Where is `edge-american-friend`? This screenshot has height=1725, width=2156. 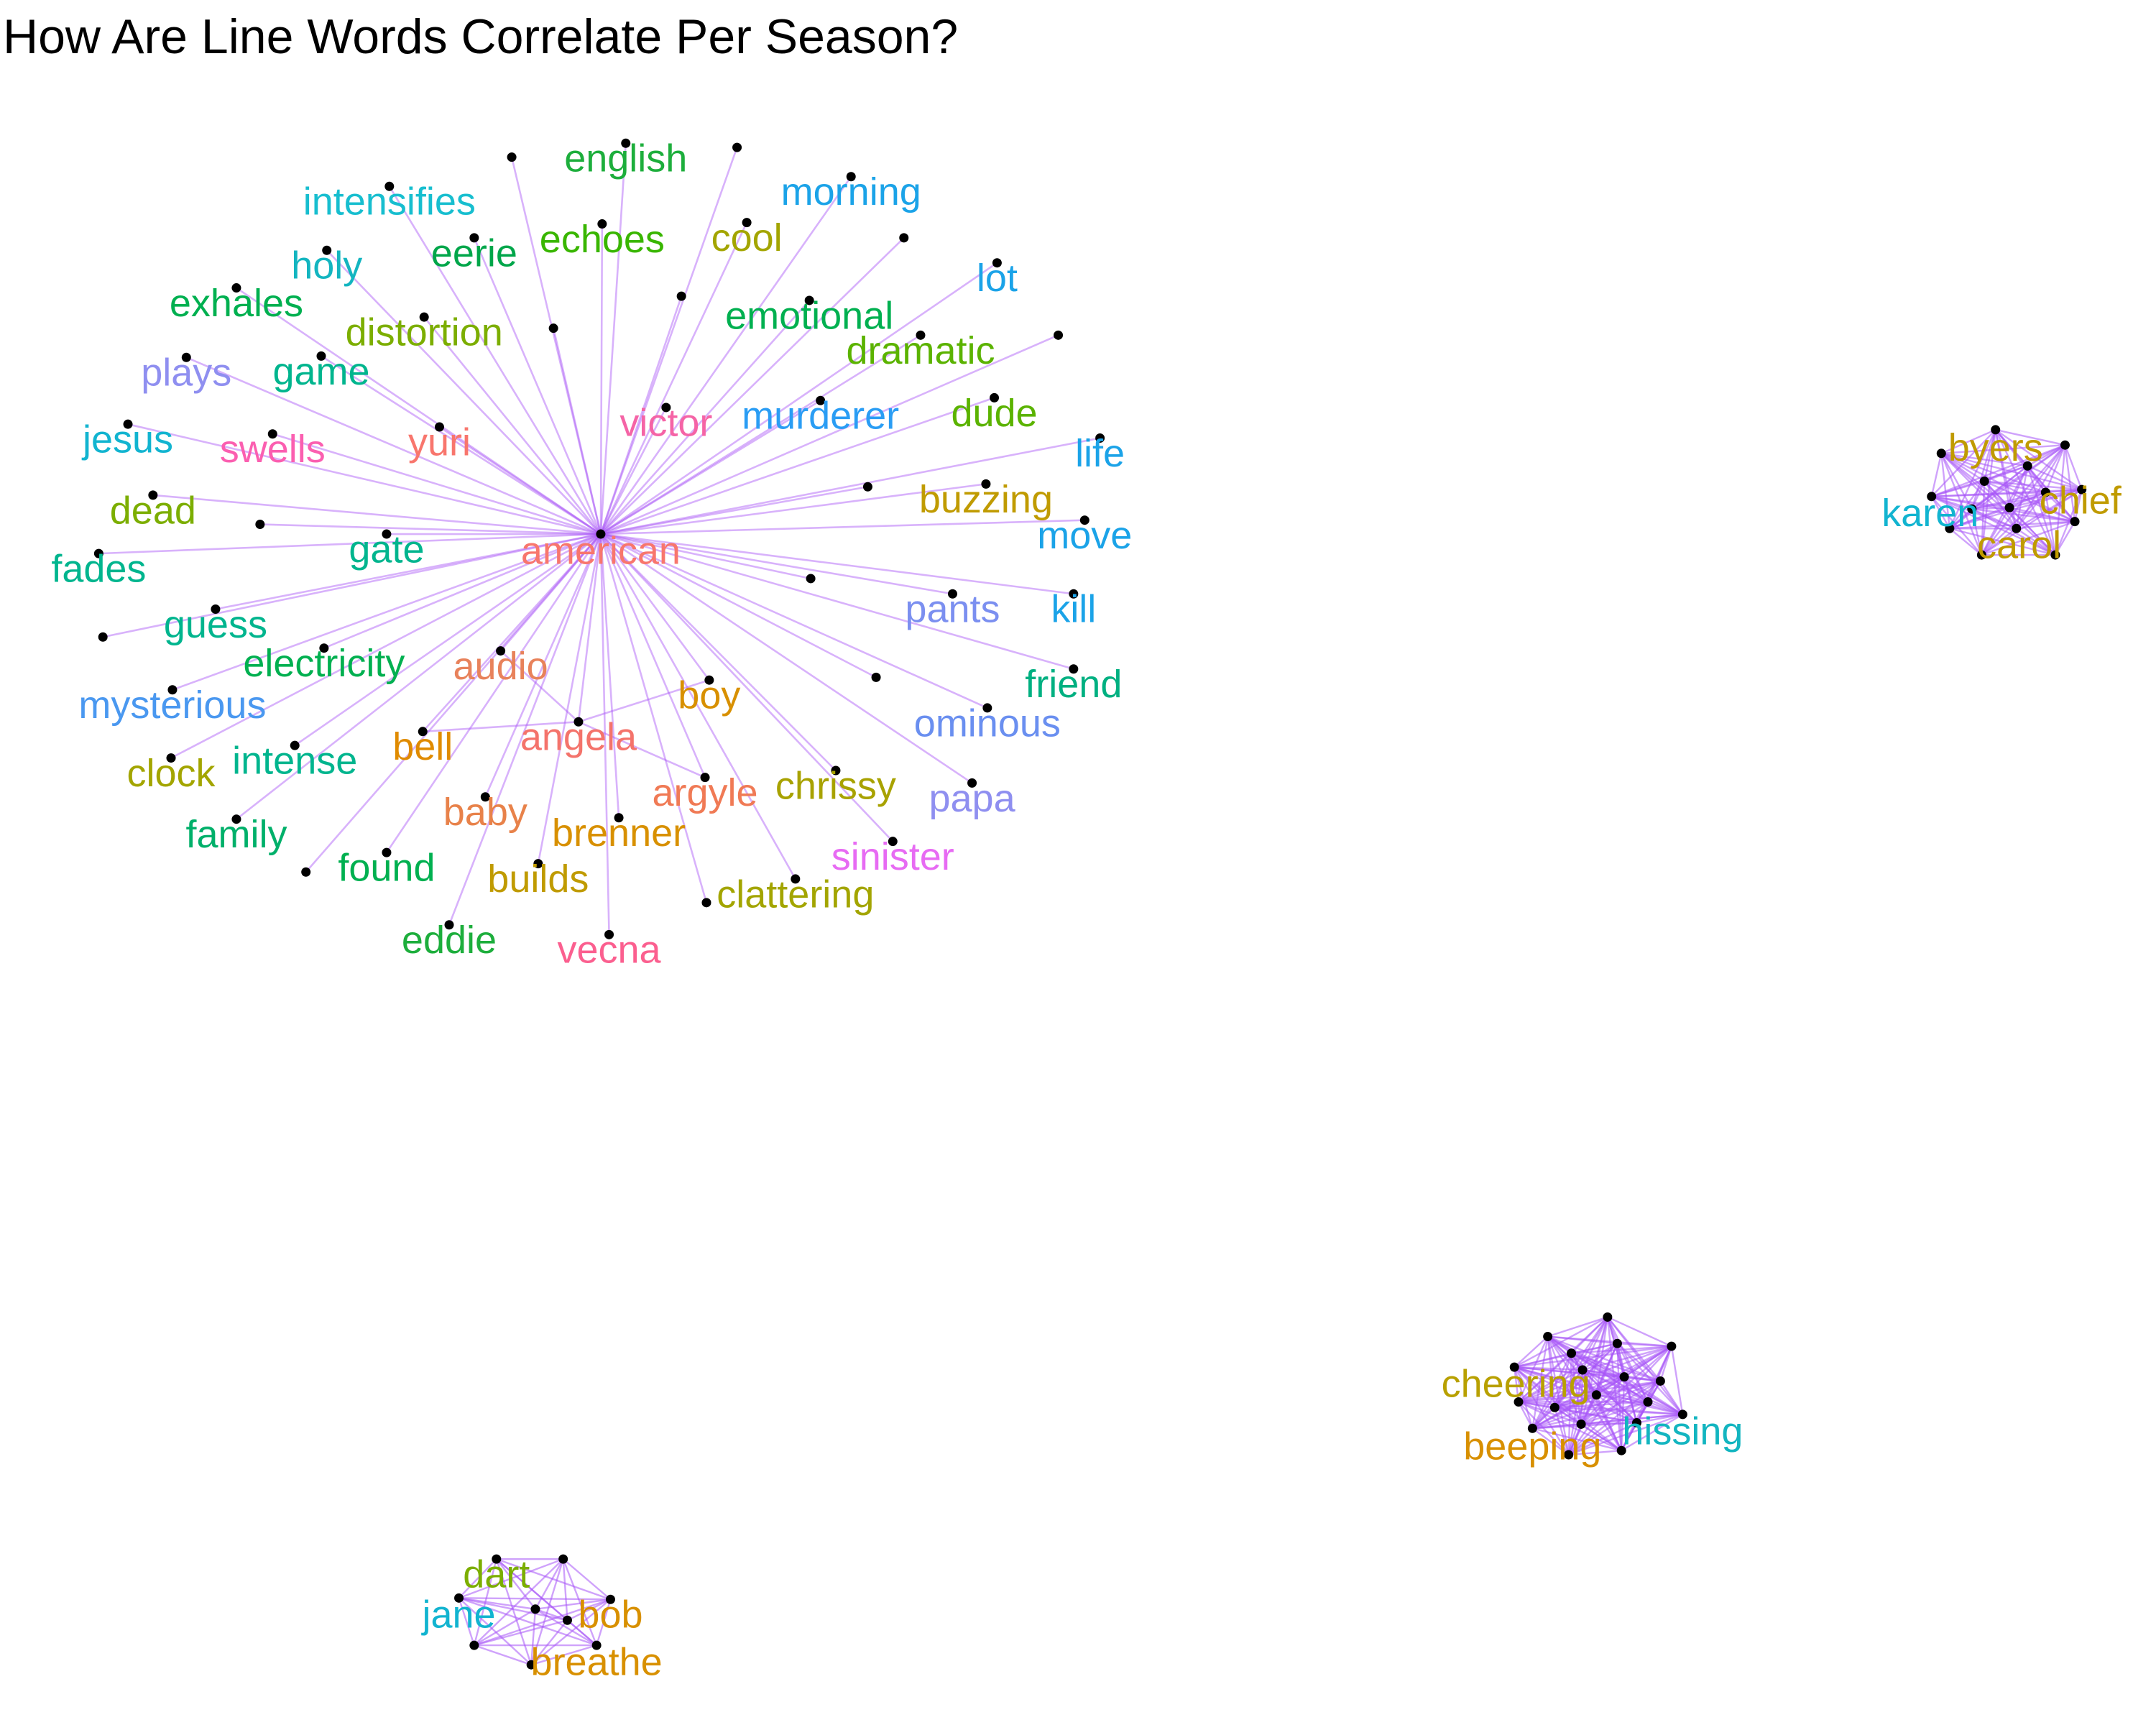 edge-american-friend is located at coordinates (837, 601).